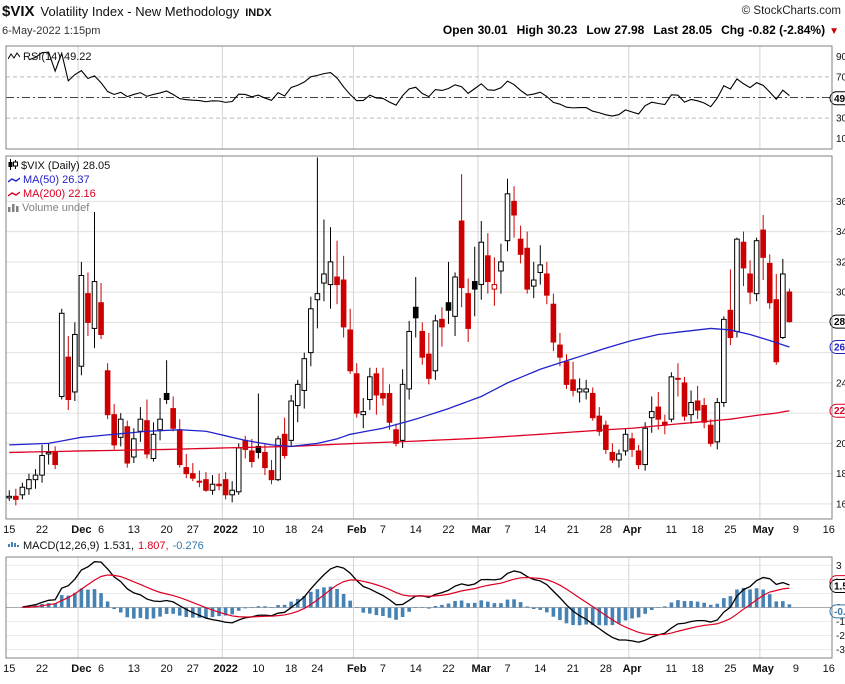  I want to click on macd-signal-line, so click(406, 605).